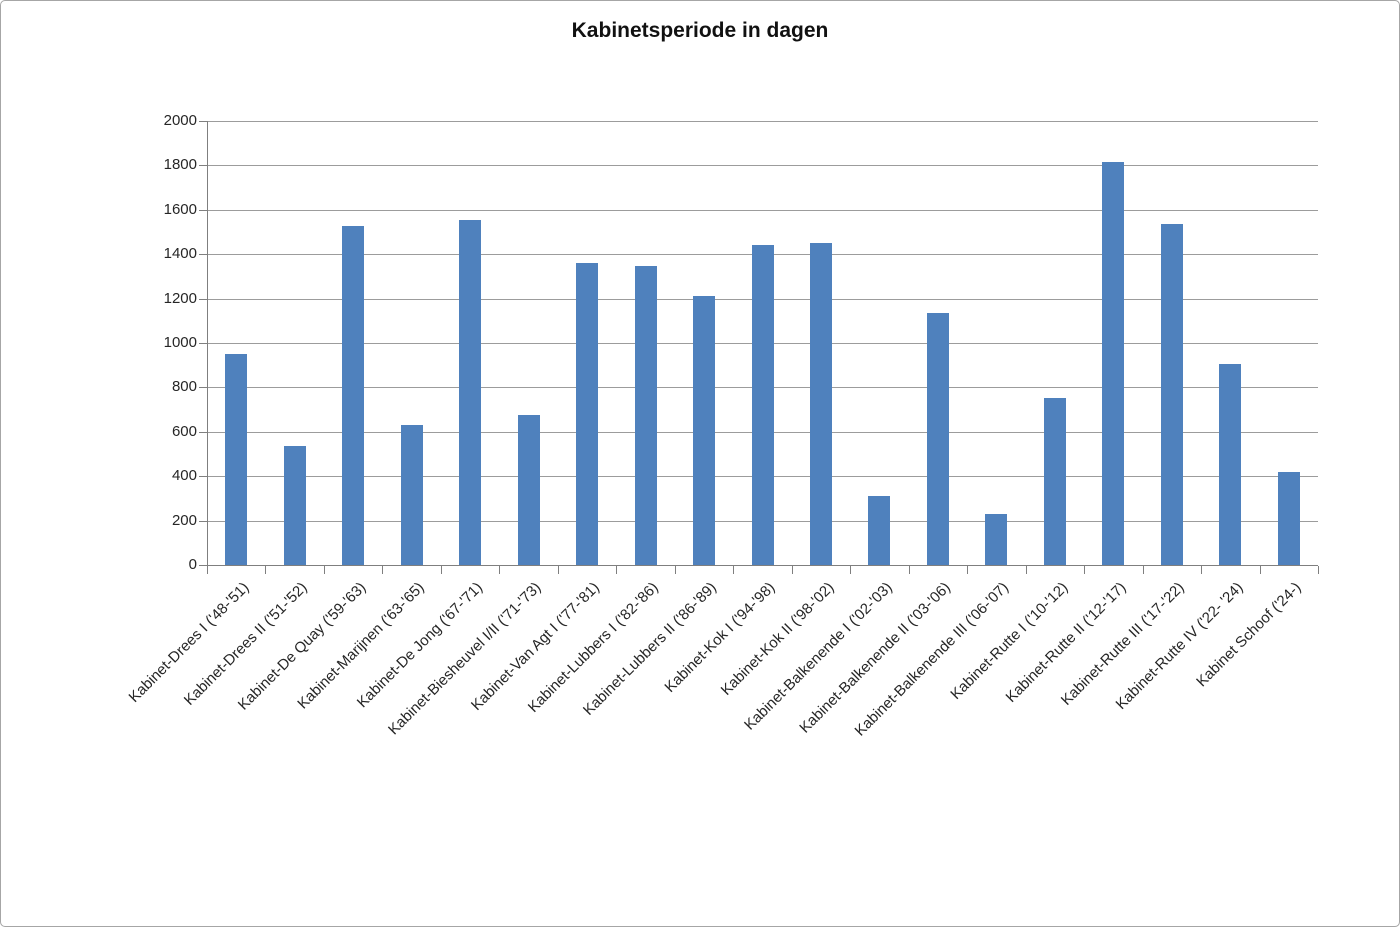 Image resolution: width=1400 pixels, height=927 pixels. Describe the element at coordinates (184, 476) in the screenshot. I see `y-axis-tick-label: 400` at that location.